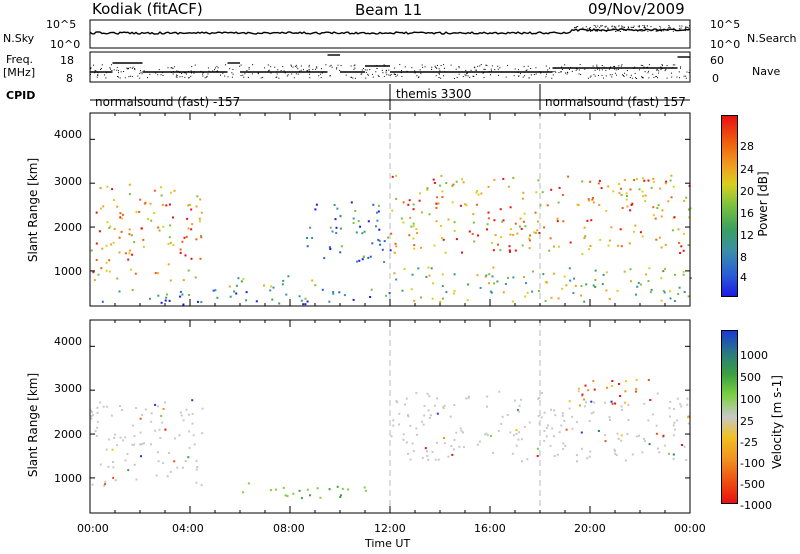 The width and height of the screenshot is (800, 554). Describe the element at coordinates (590, 528) in the screenshot. I see `x-tick: 20:00` at that location.